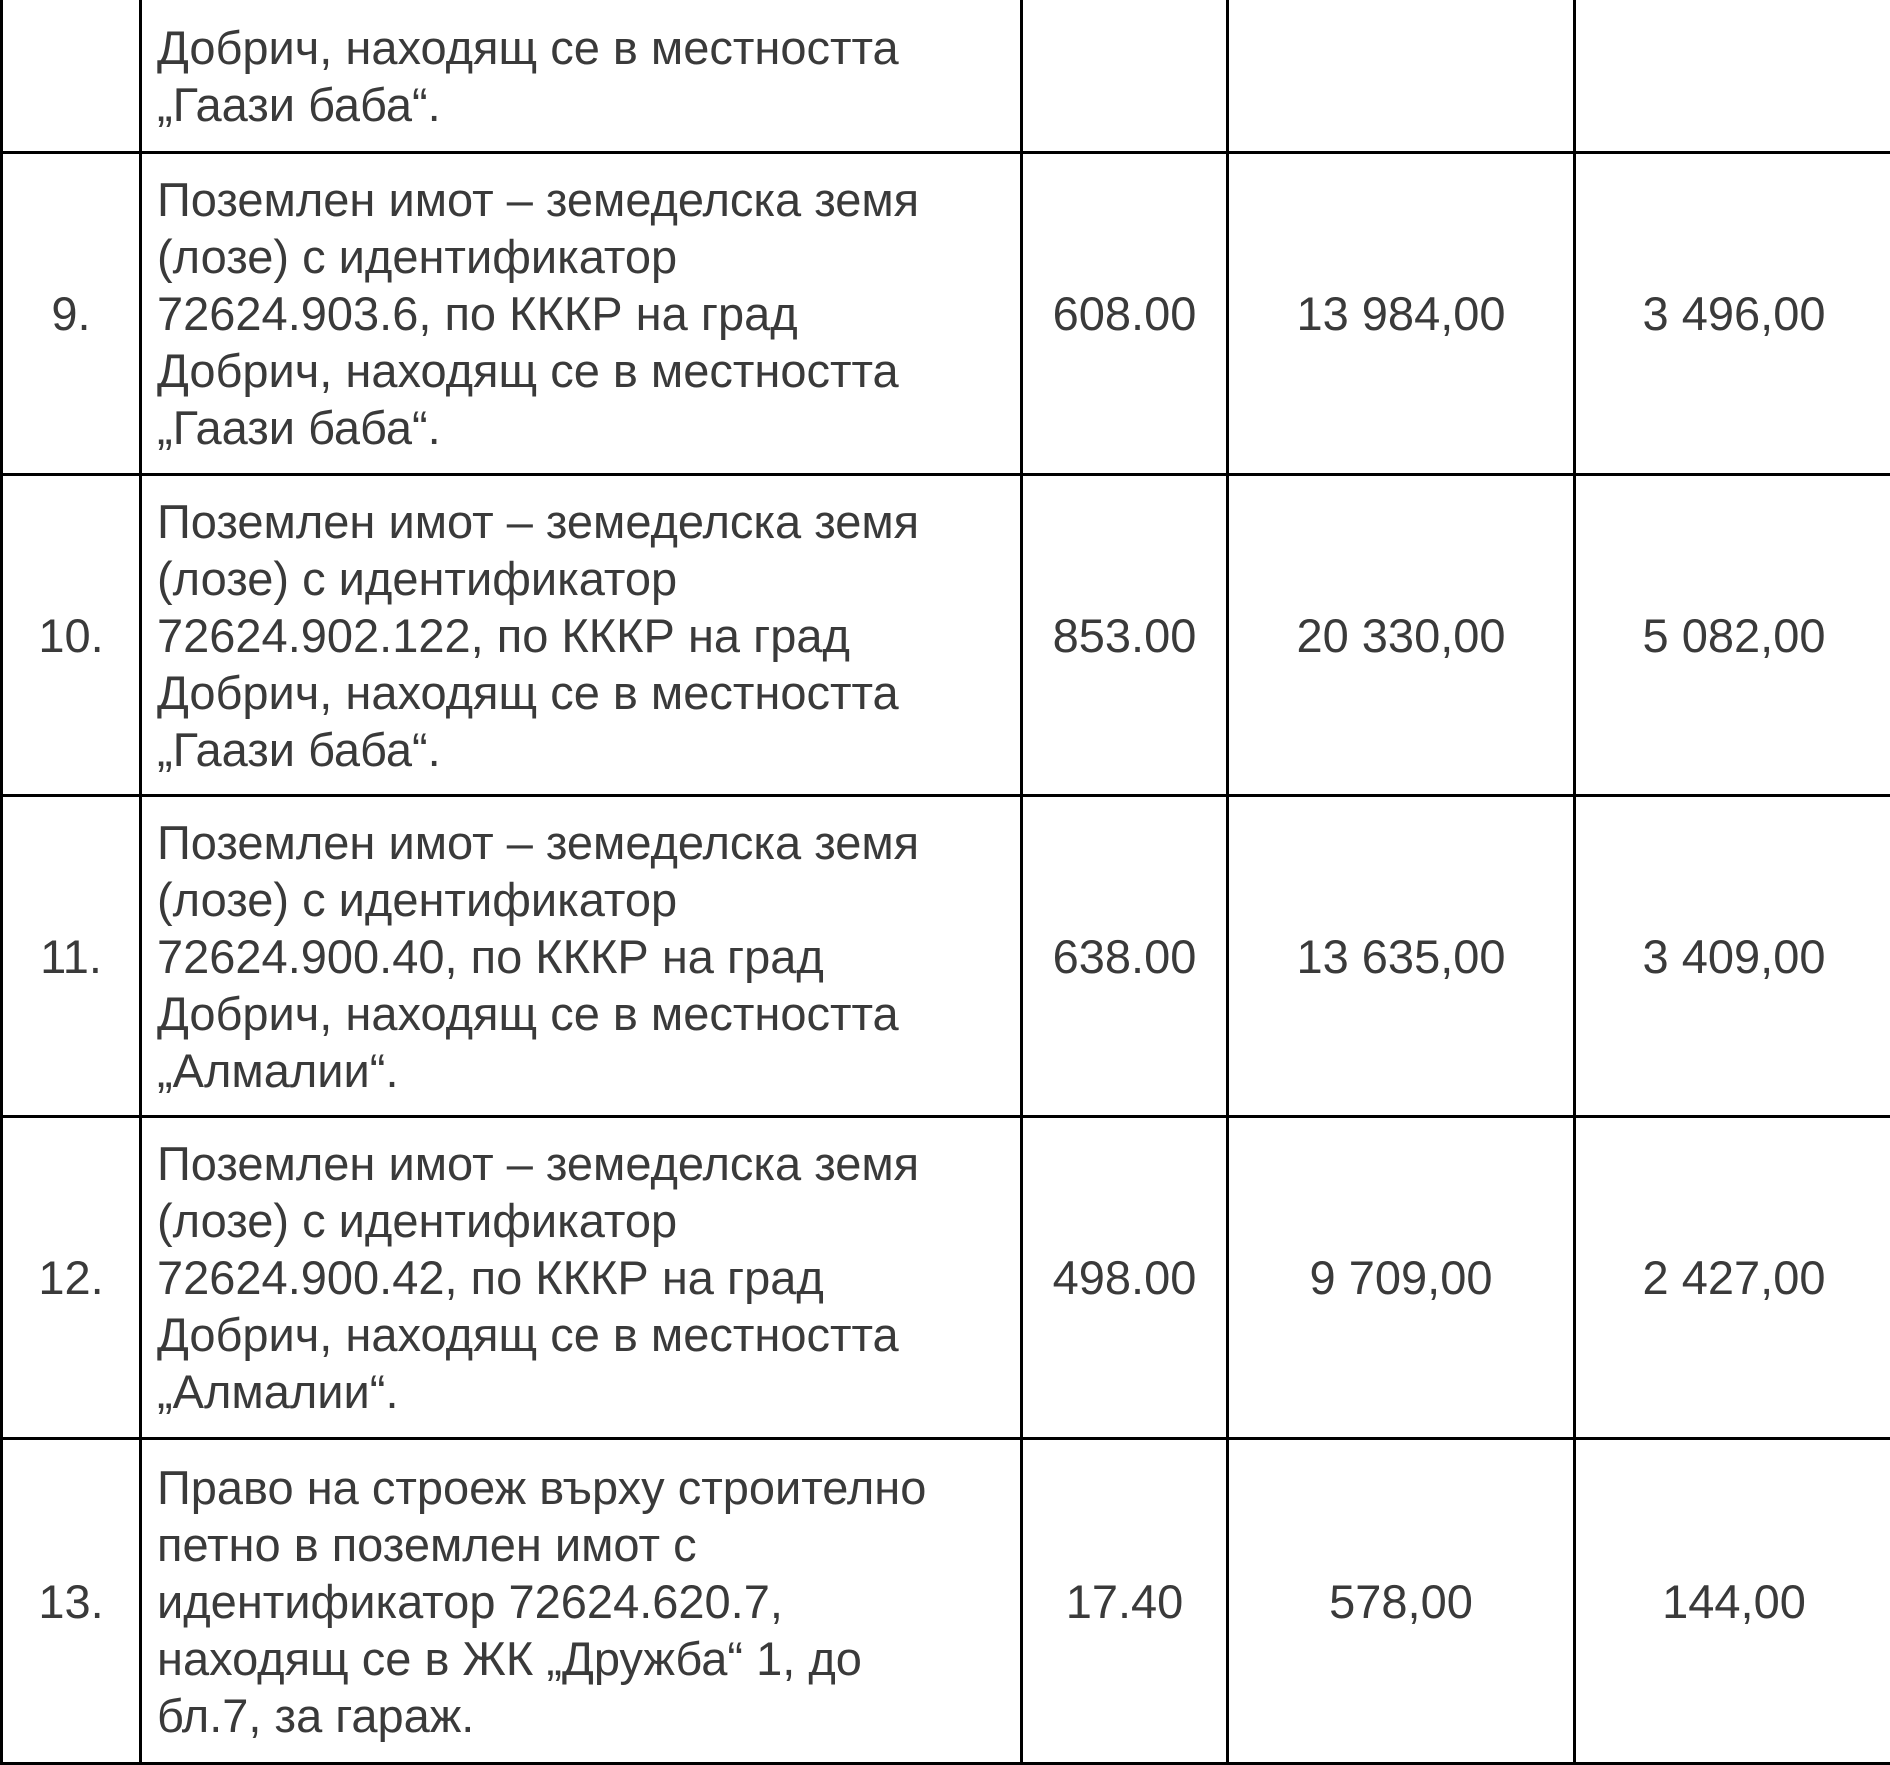 The image size is (1890, 1765). What do you see at coordinates (1732, 1601) in the screenshot?
I see `tax-value: 144,00` at bounding box center [1732, 1601].